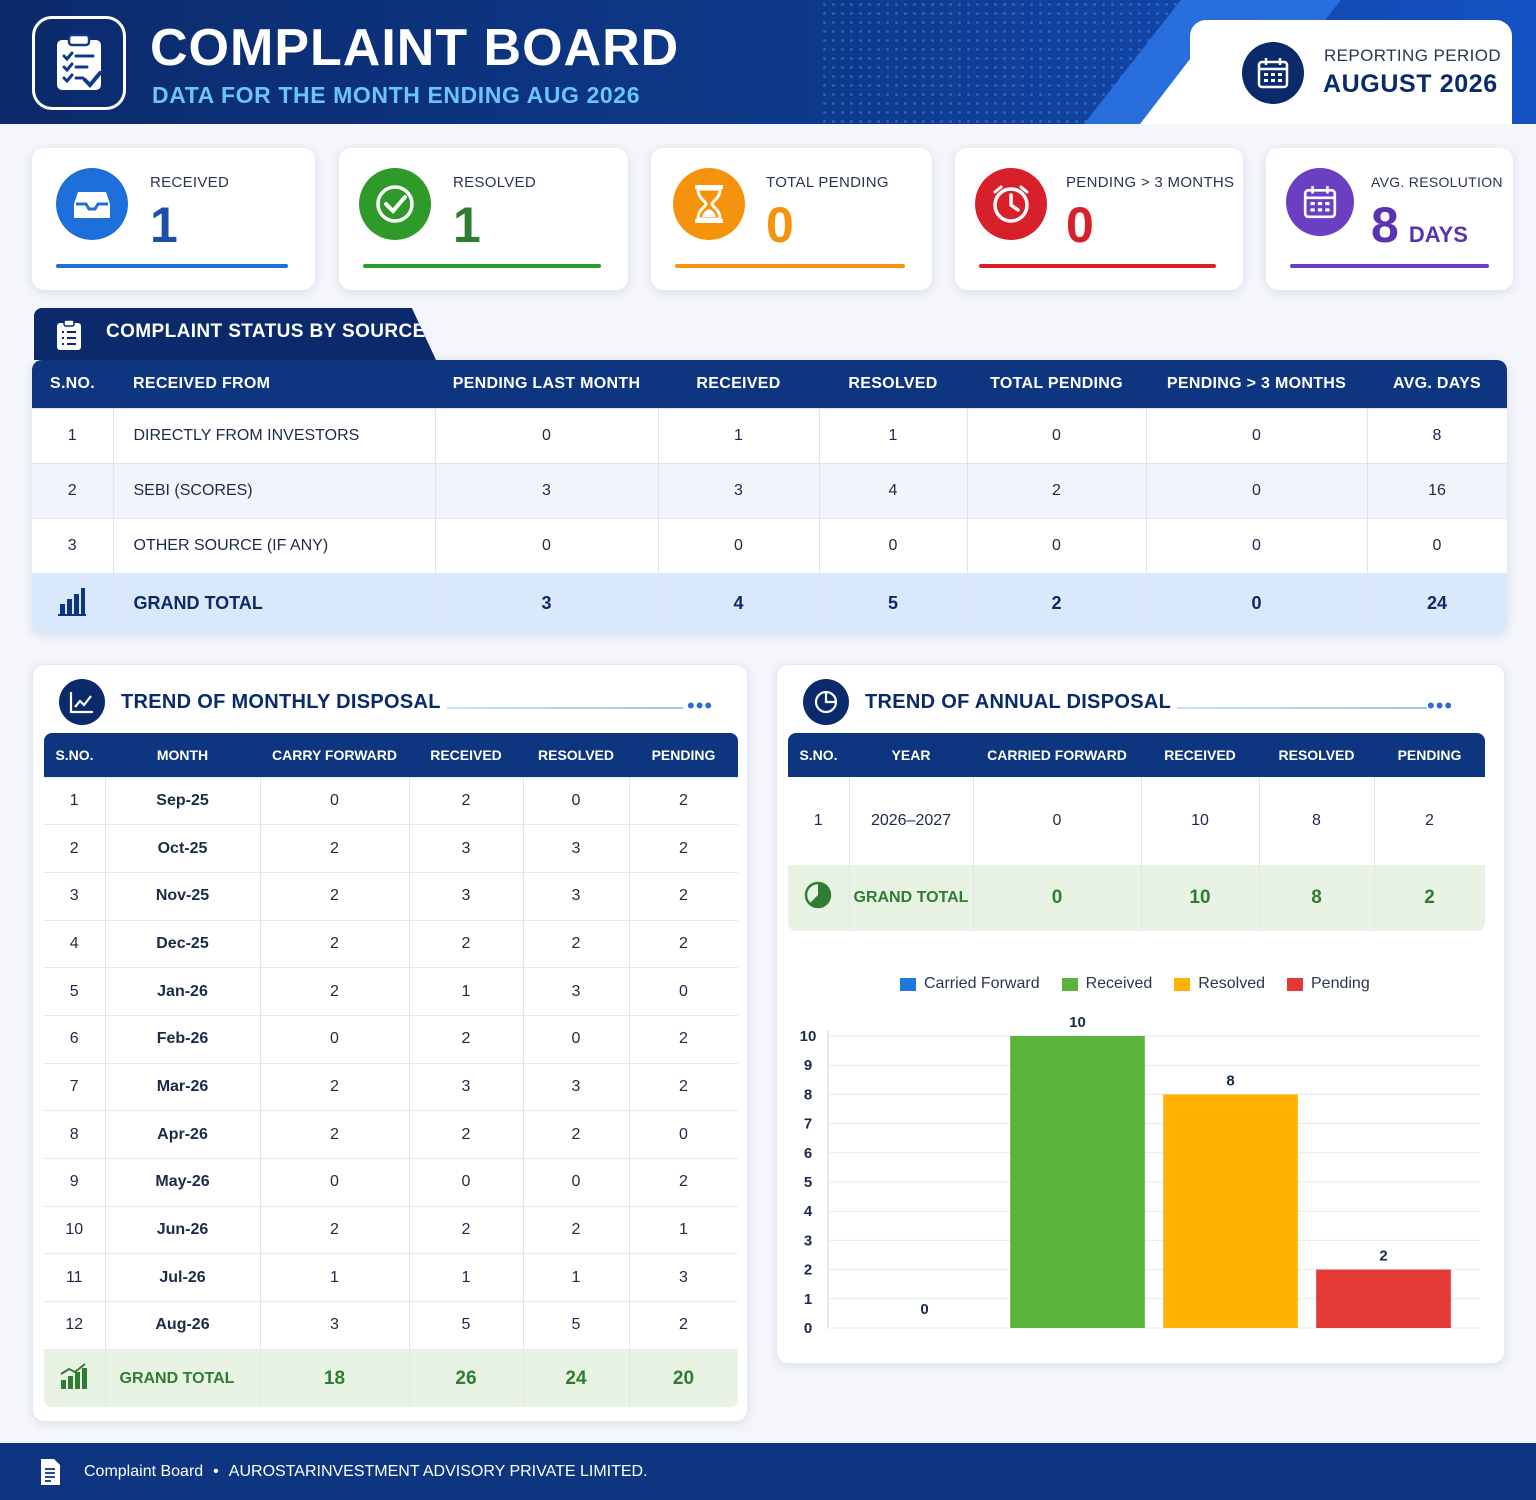  What do you see at coordinates (391, 1277) in the screenshot?
I see `table-row: 11 Jul-26 1 1 1 3` at bounding box center [391, 1277].